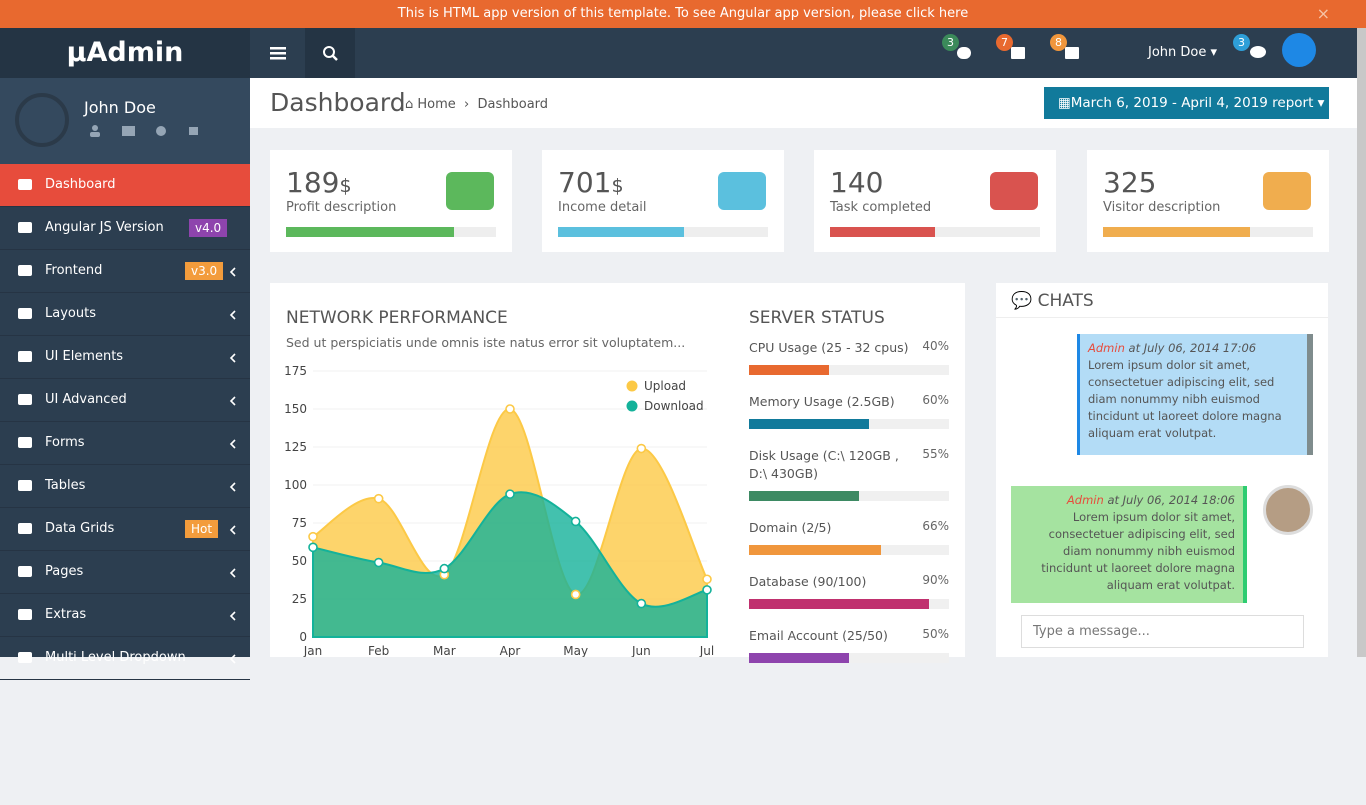  I want to click on chat-time: at July 06, 2014 18:06, so click(1171, 500).